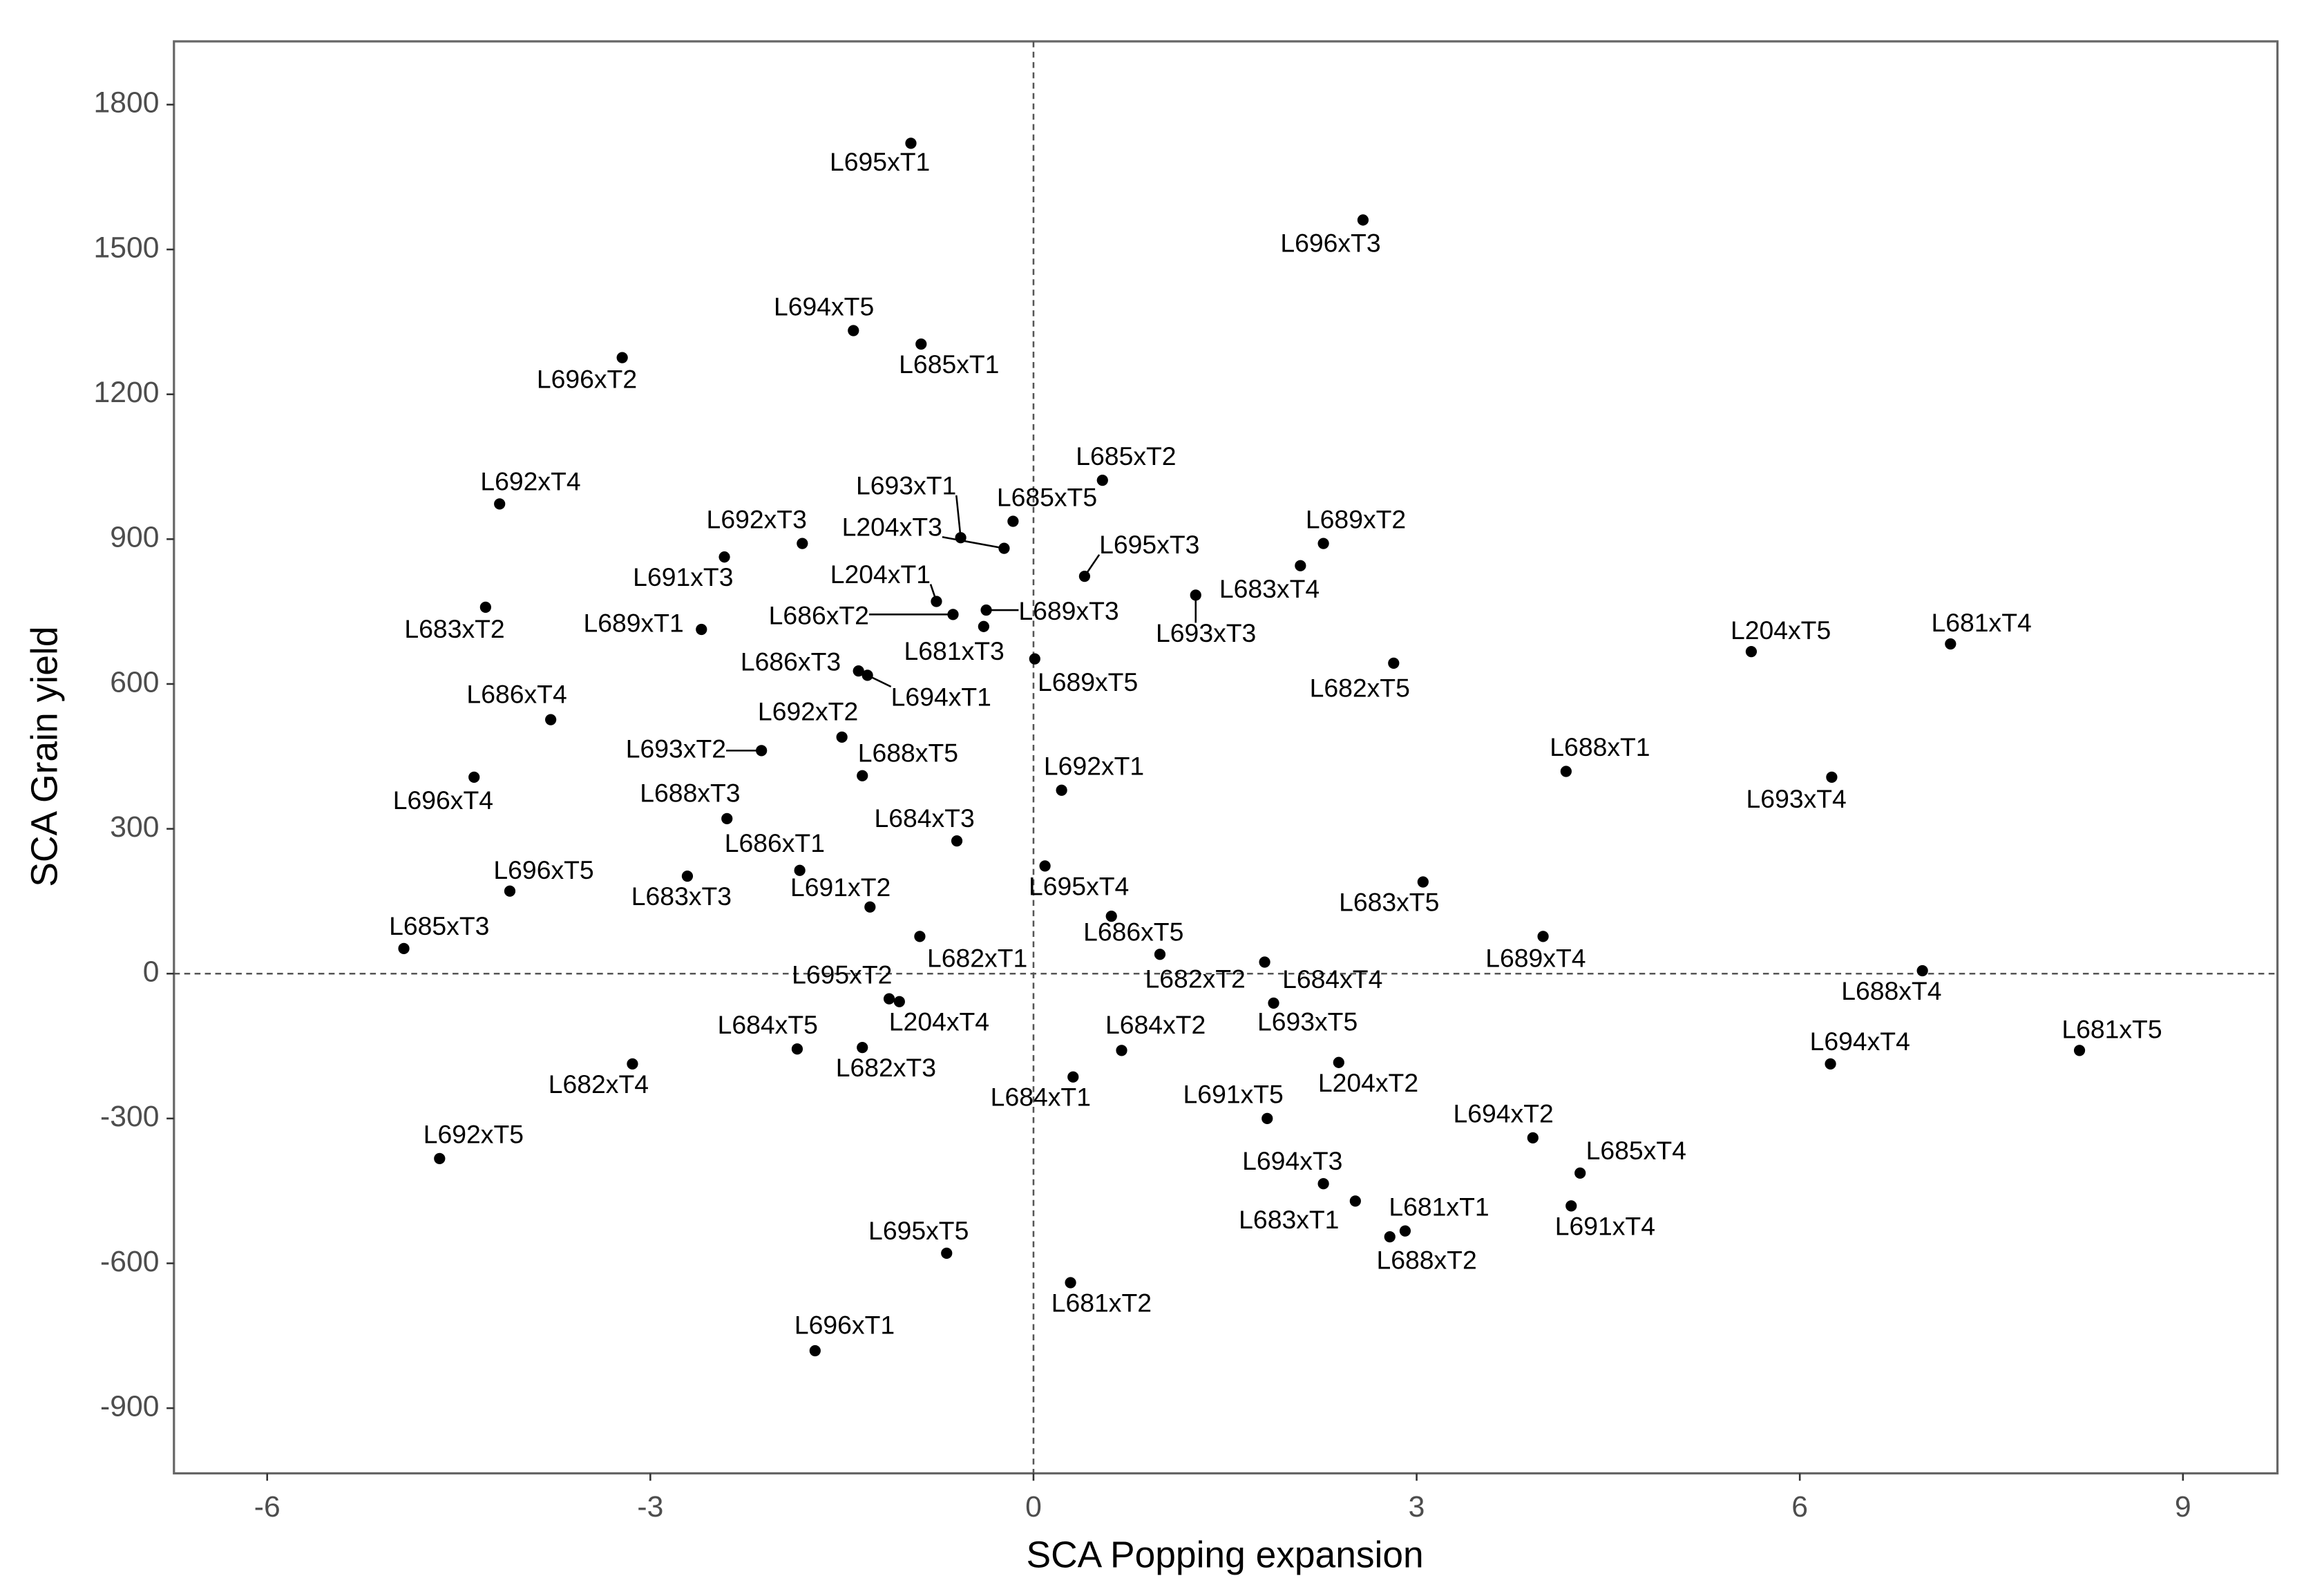 The height and width of the screenshot is (1596, 2304). What do you see at coordinates (1981, 623) in the screenshot?
I see `point-label: L681xT4` at bounding box center [1981, 623].